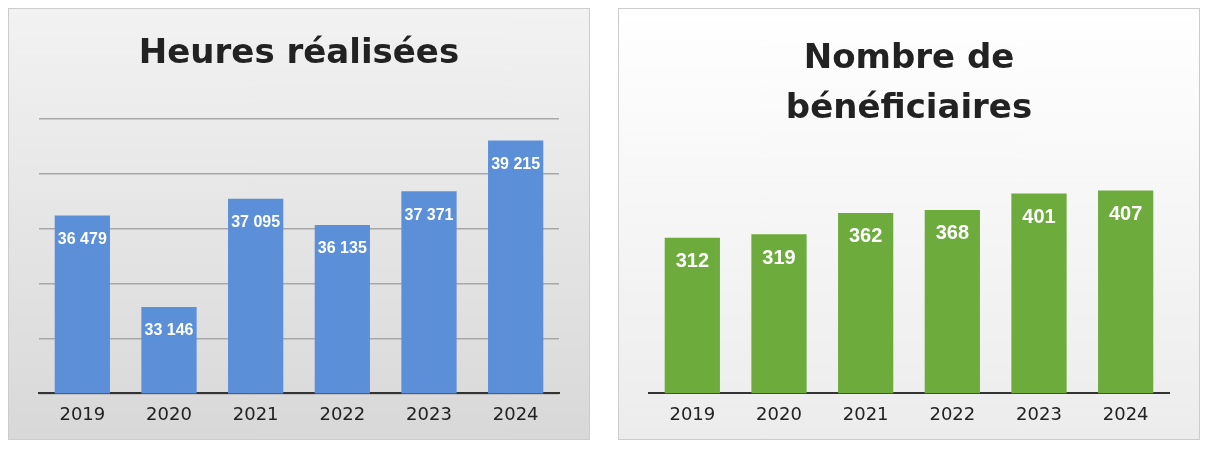 Image resolution: width=1208 pixels, height=450 pixels. What do you see at coordinates (516, 163) in the screenshot?
I see `data-label: 39 215` at bounding box center [516, 163].